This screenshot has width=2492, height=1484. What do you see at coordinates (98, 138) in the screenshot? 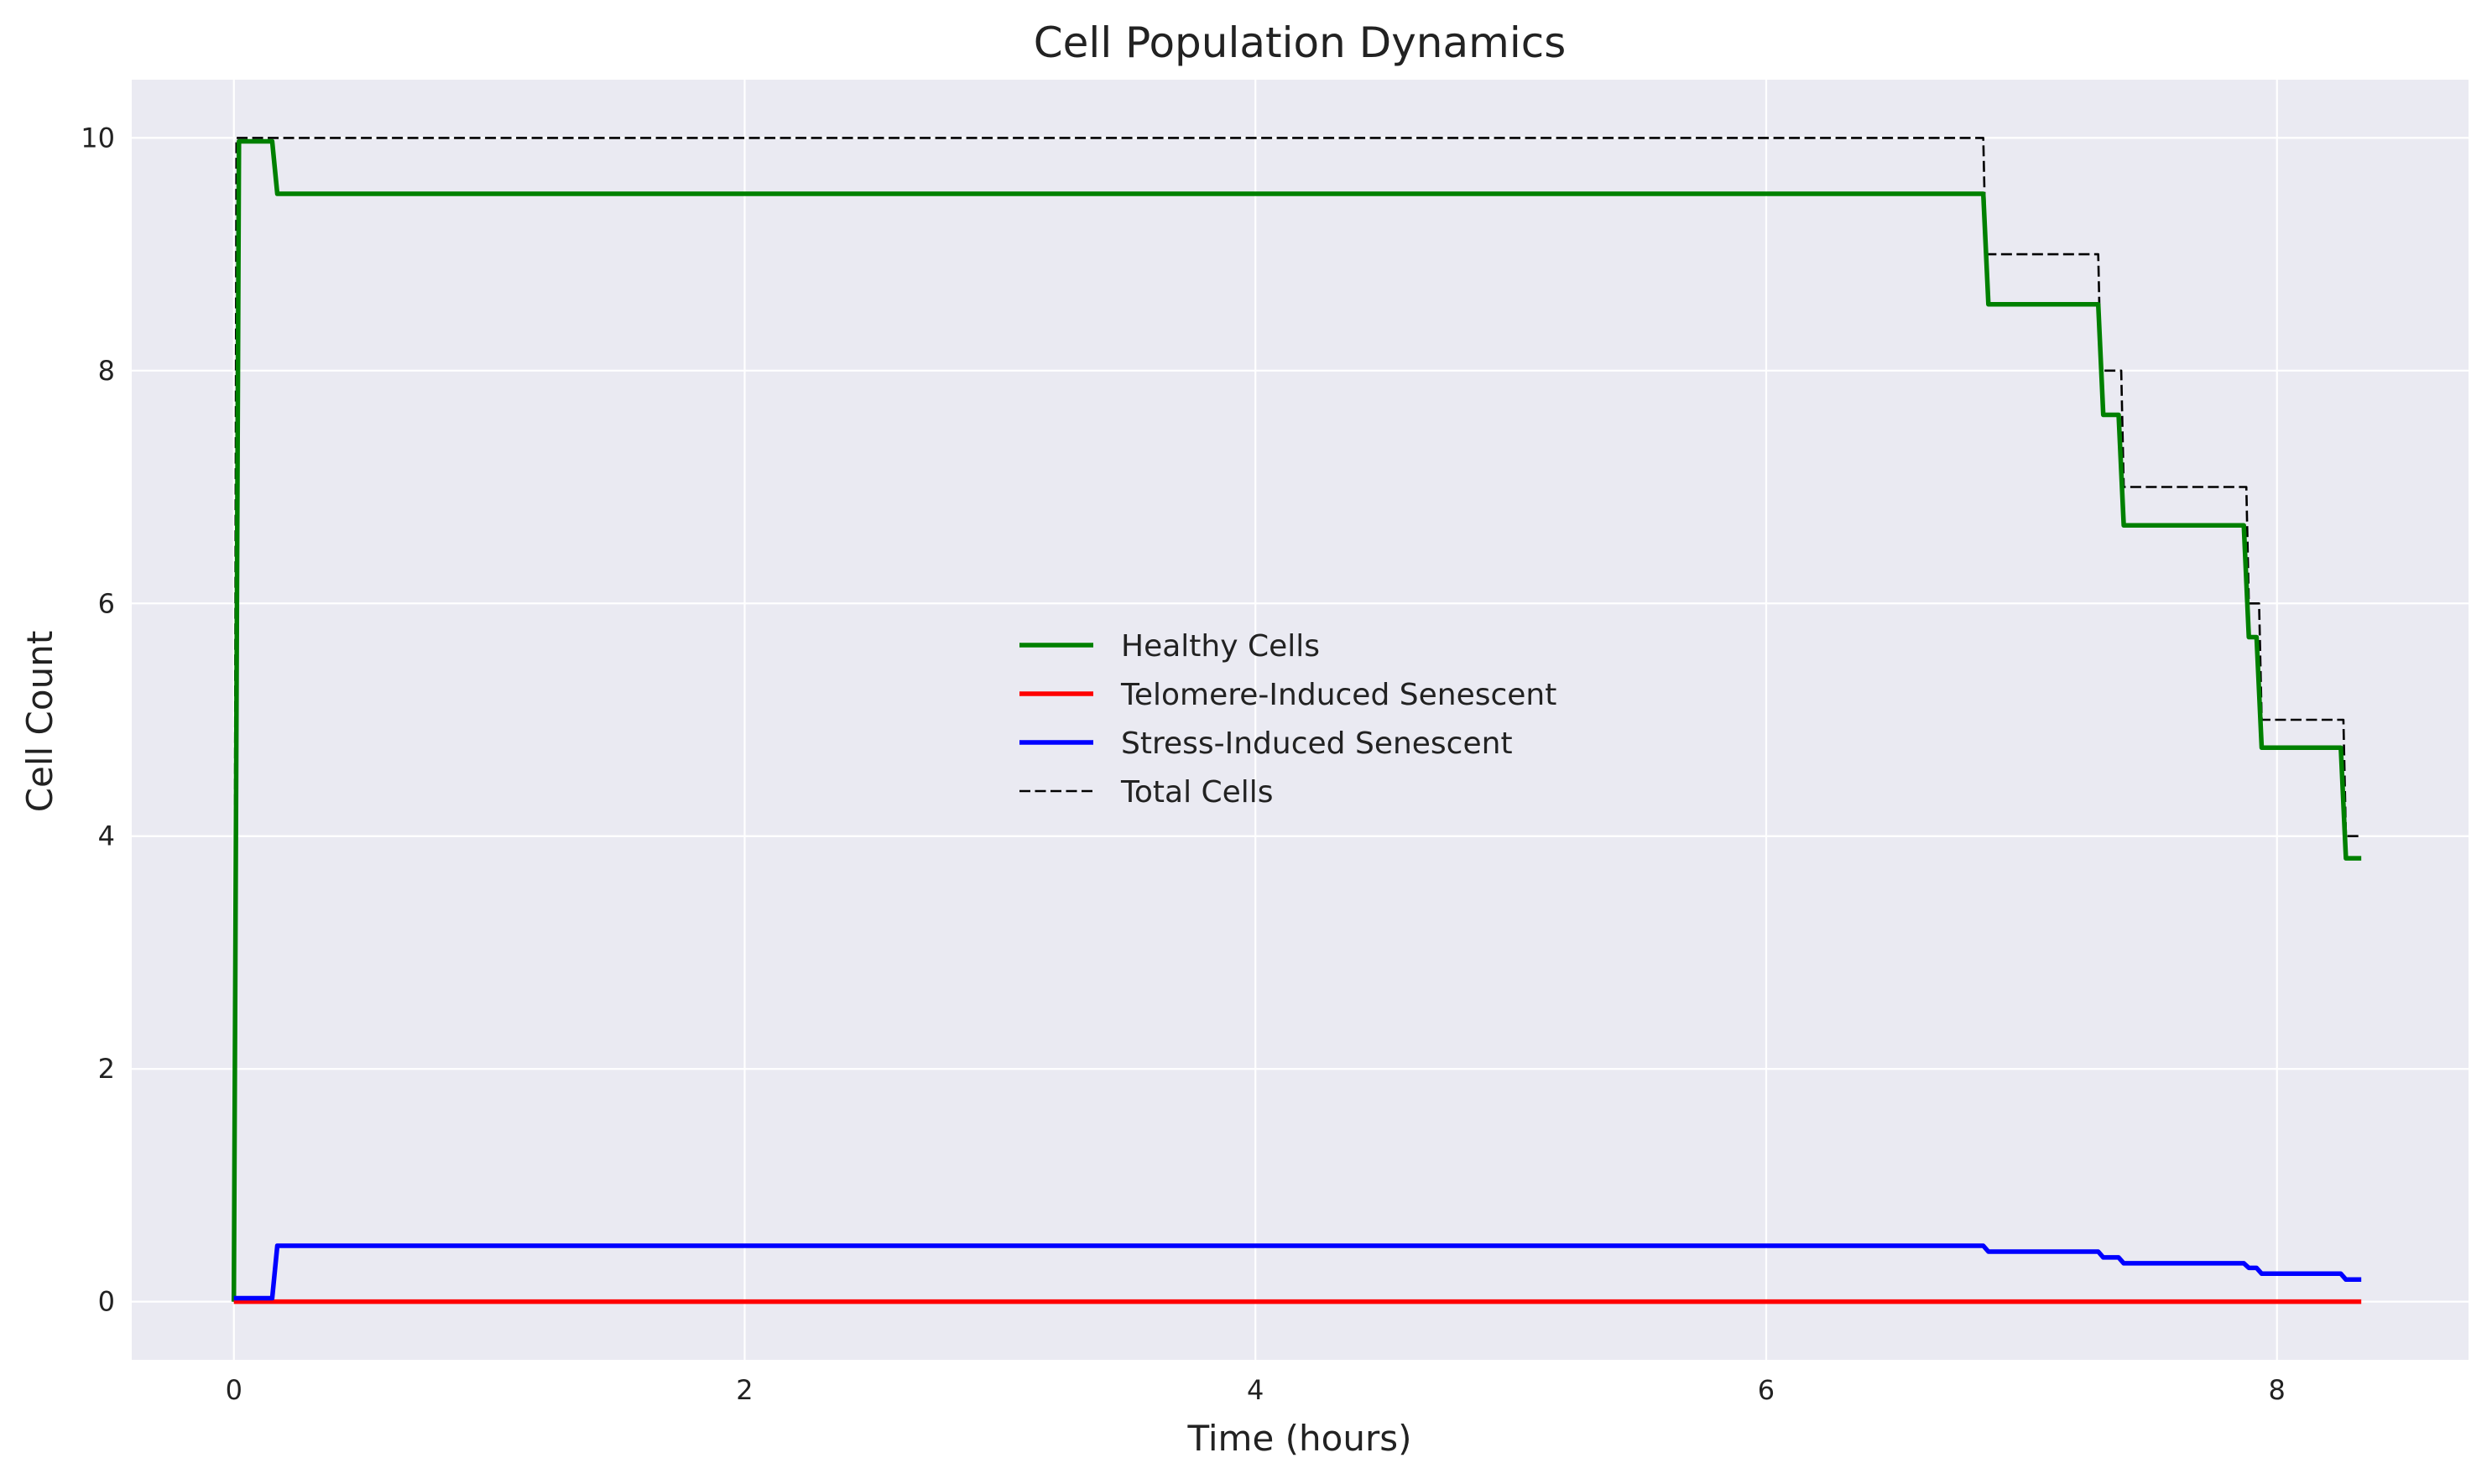
I see `y-tick-label: 10` at bounding box center [98, 138].